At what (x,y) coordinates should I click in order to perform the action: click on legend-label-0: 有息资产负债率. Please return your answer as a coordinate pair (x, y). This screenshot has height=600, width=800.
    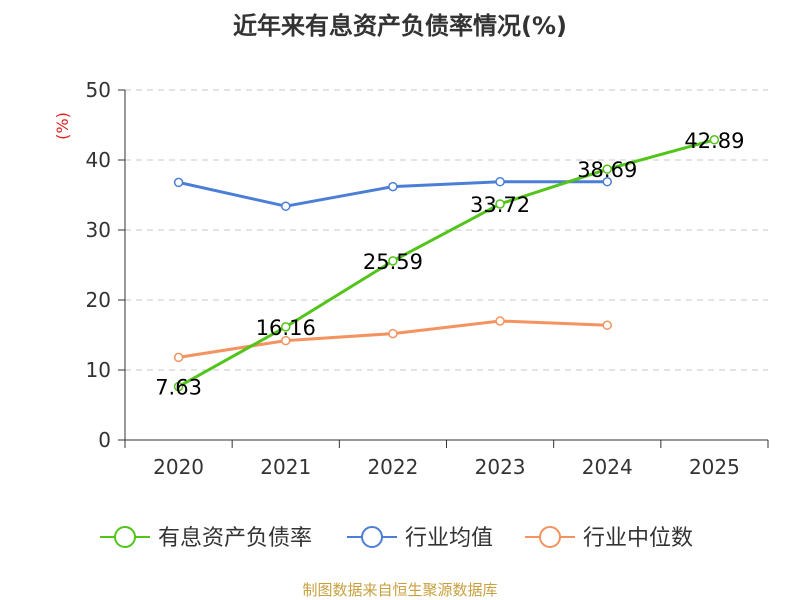
    Looking at the image, I should click on (235, 538).